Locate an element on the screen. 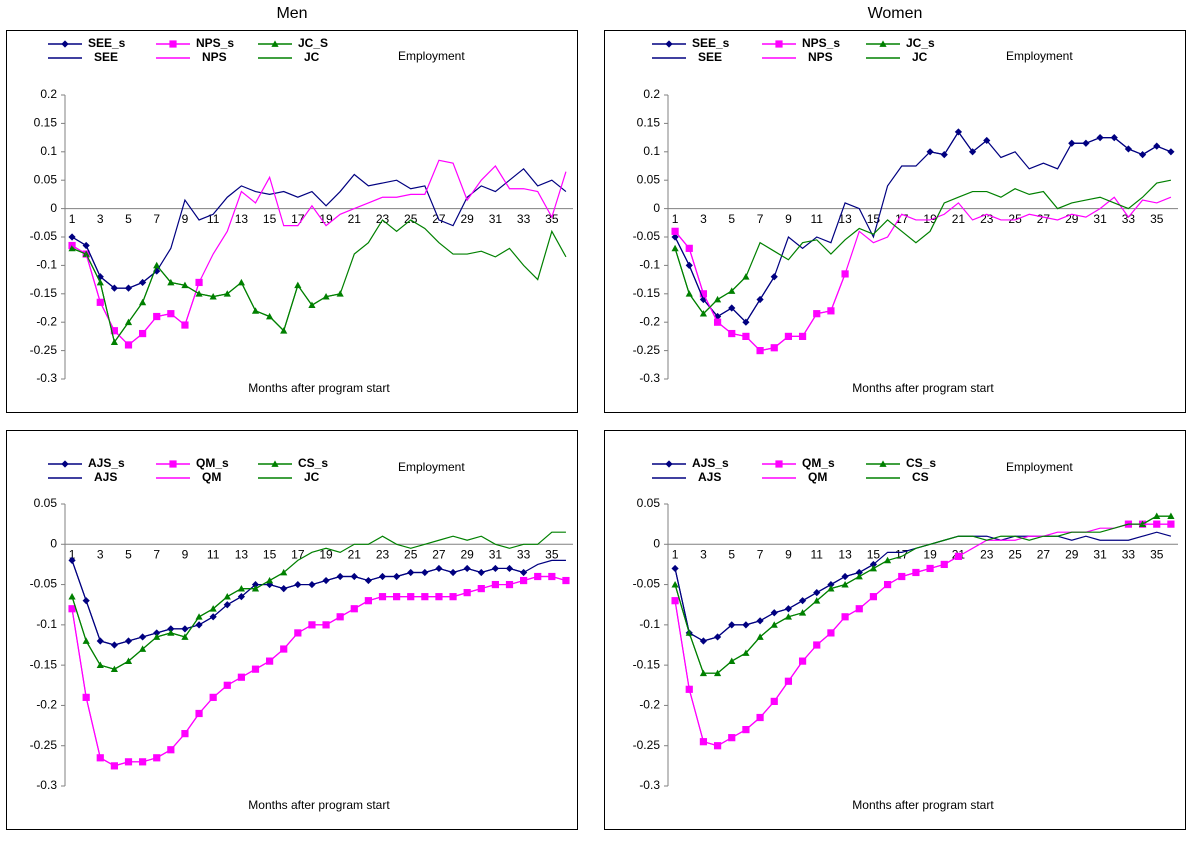  x-tick-label: 23 is located at coordinates (383, 554).